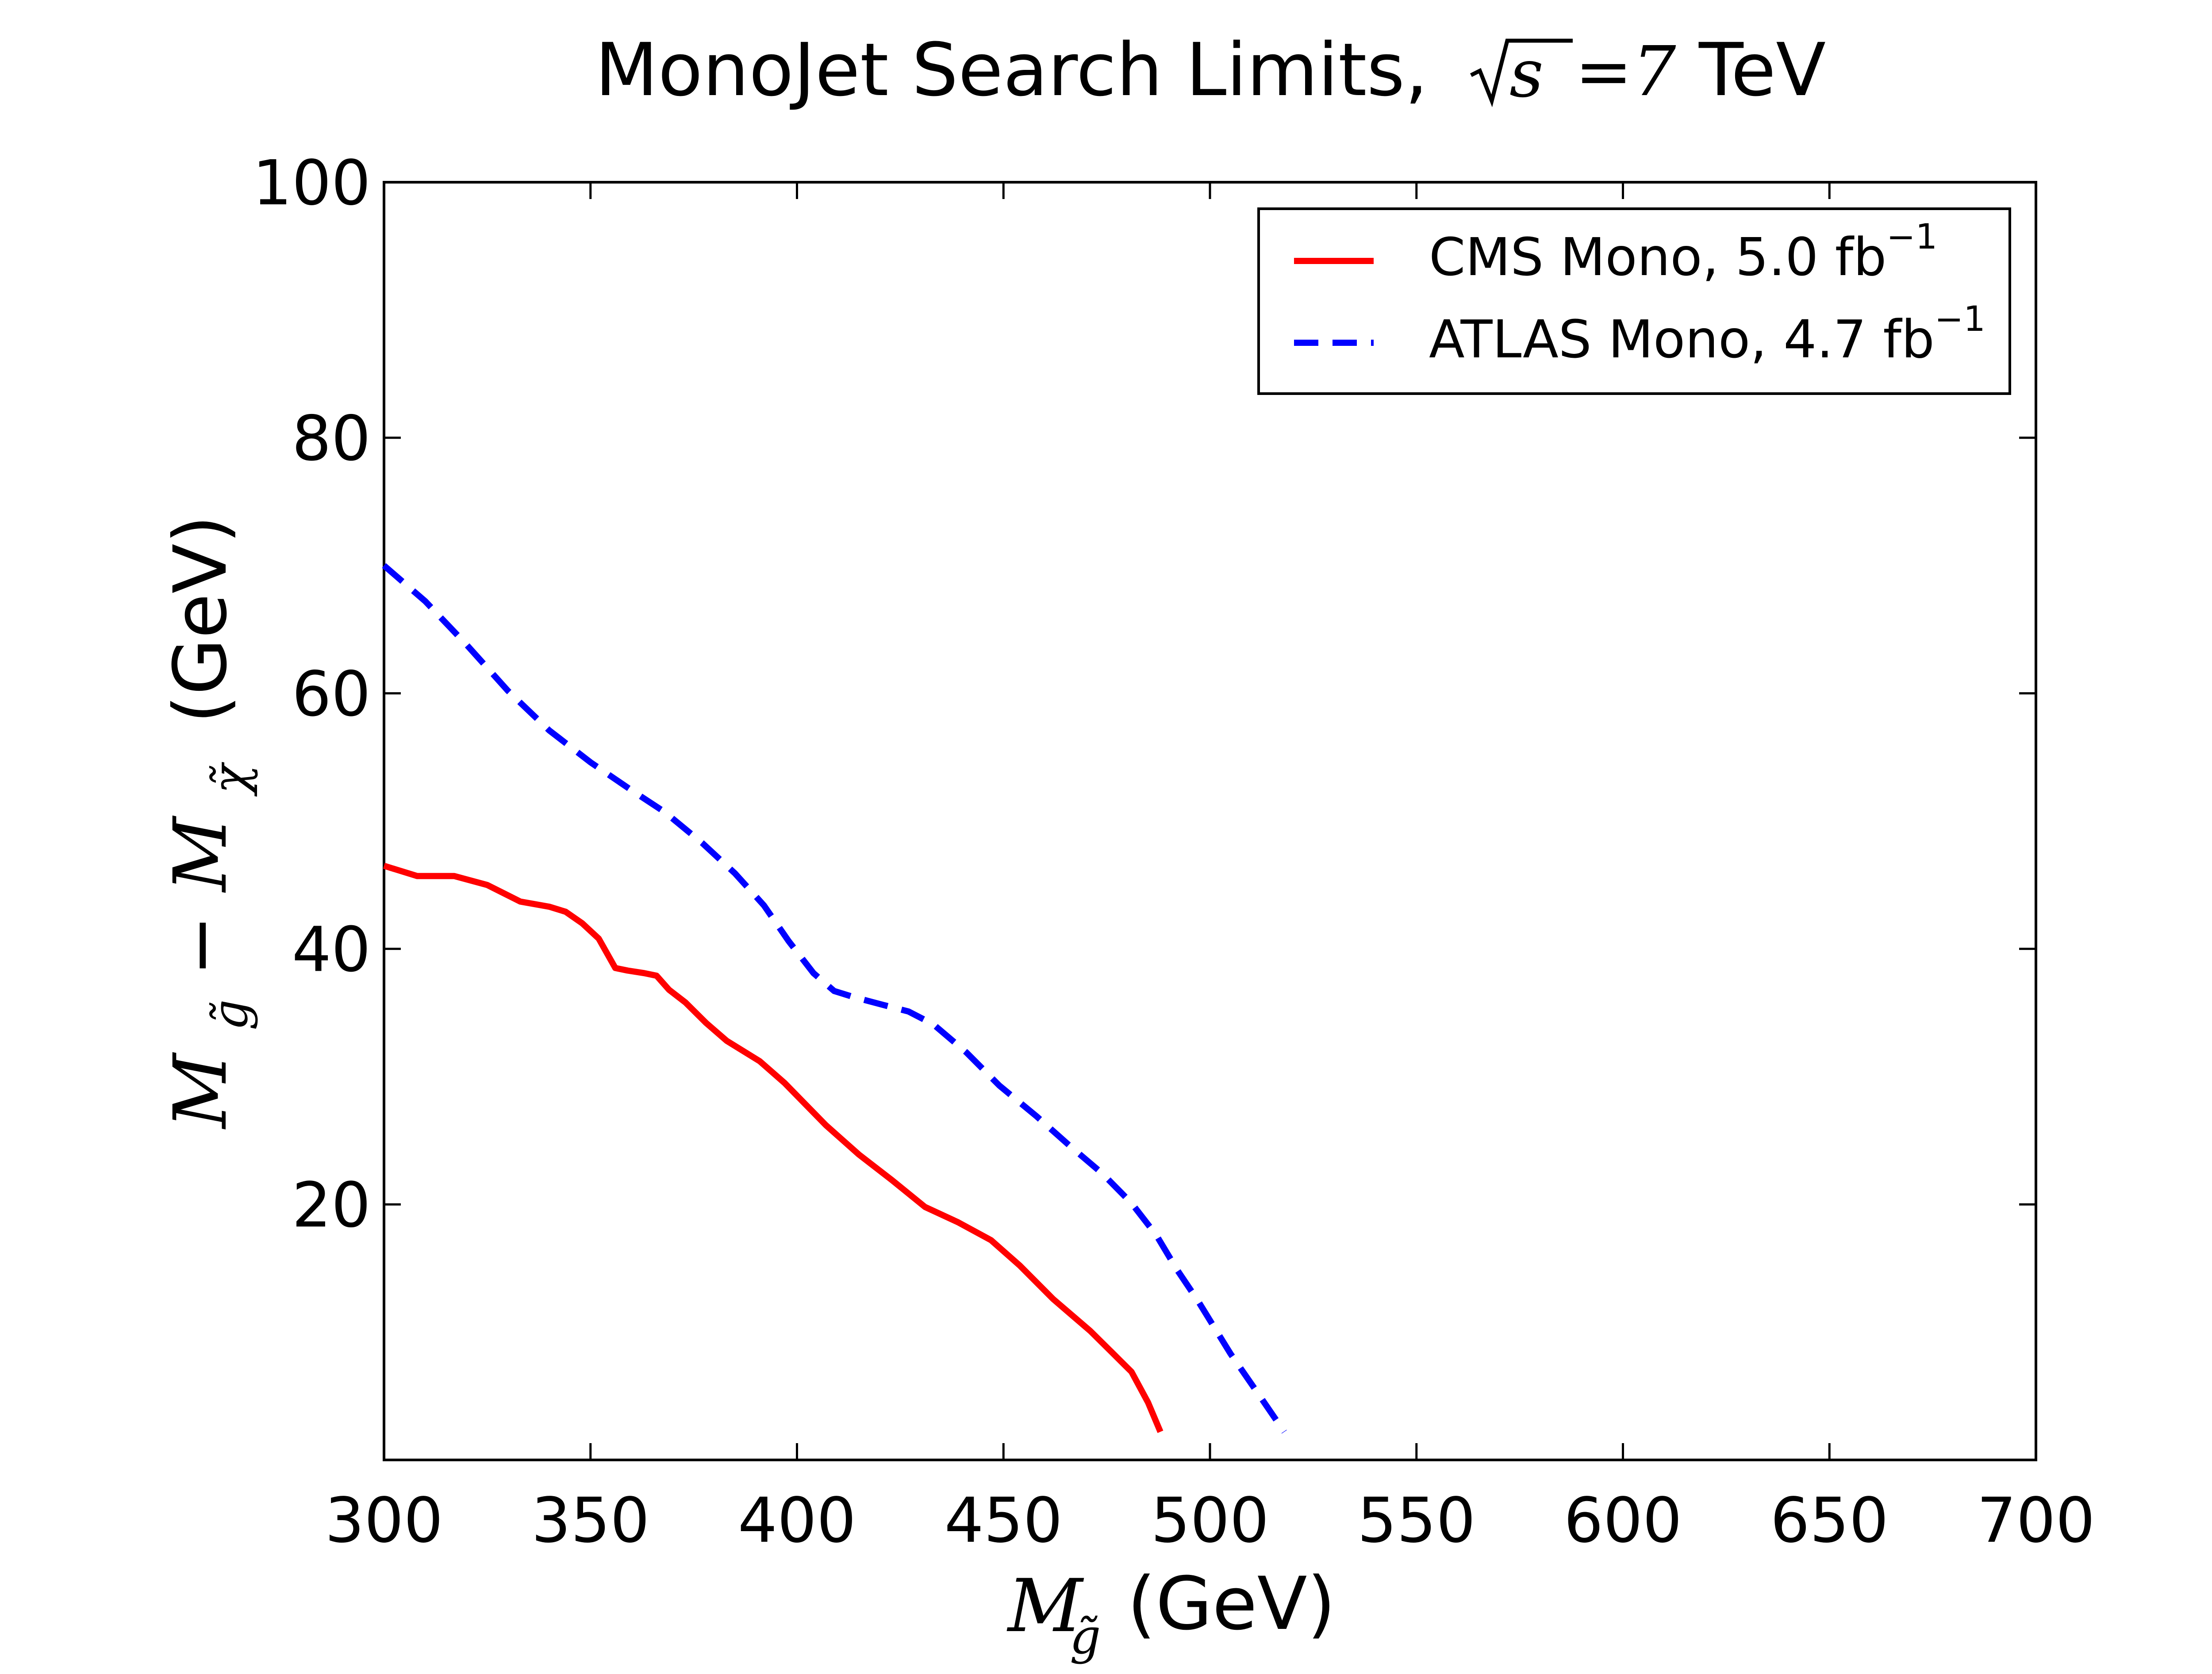 Image resolution: width=2212 pixels, height=1674 pixels. I want to click on title-prefix: MonoJet Search Limits,, so click(1012, 69).